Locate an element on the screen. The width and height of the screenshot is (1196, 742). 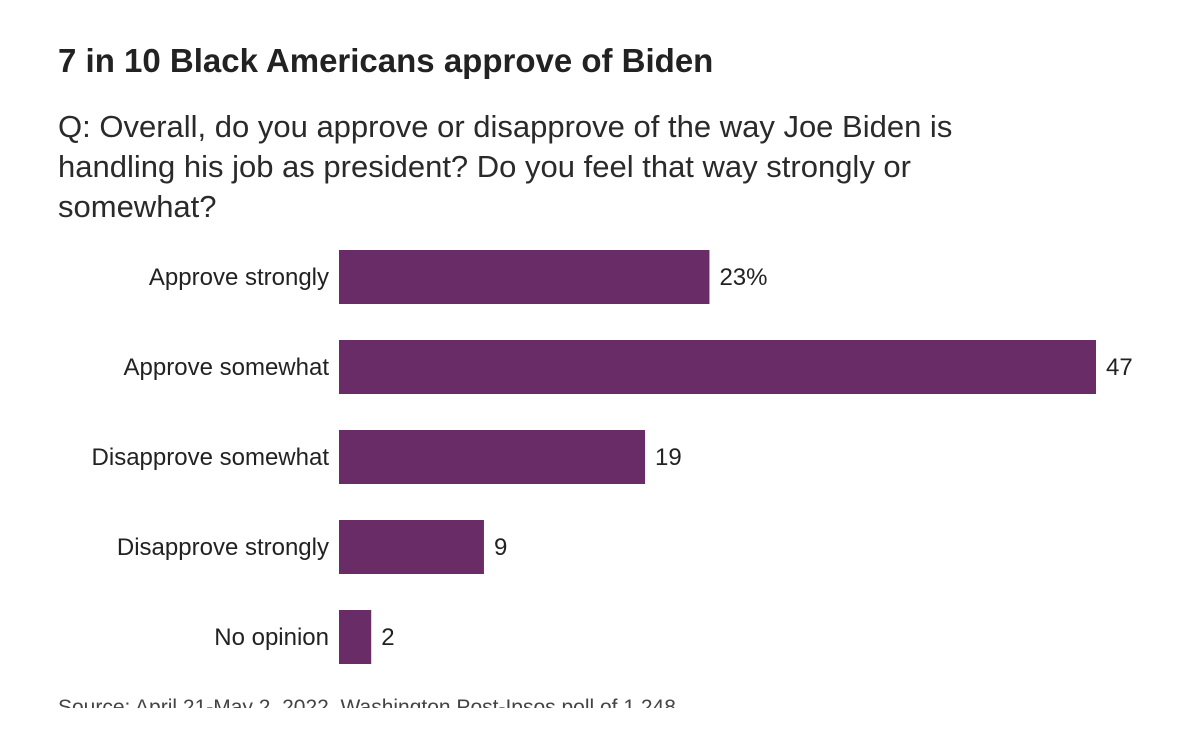
category-label: Approve somewhat is located at coordinates (227, 367).